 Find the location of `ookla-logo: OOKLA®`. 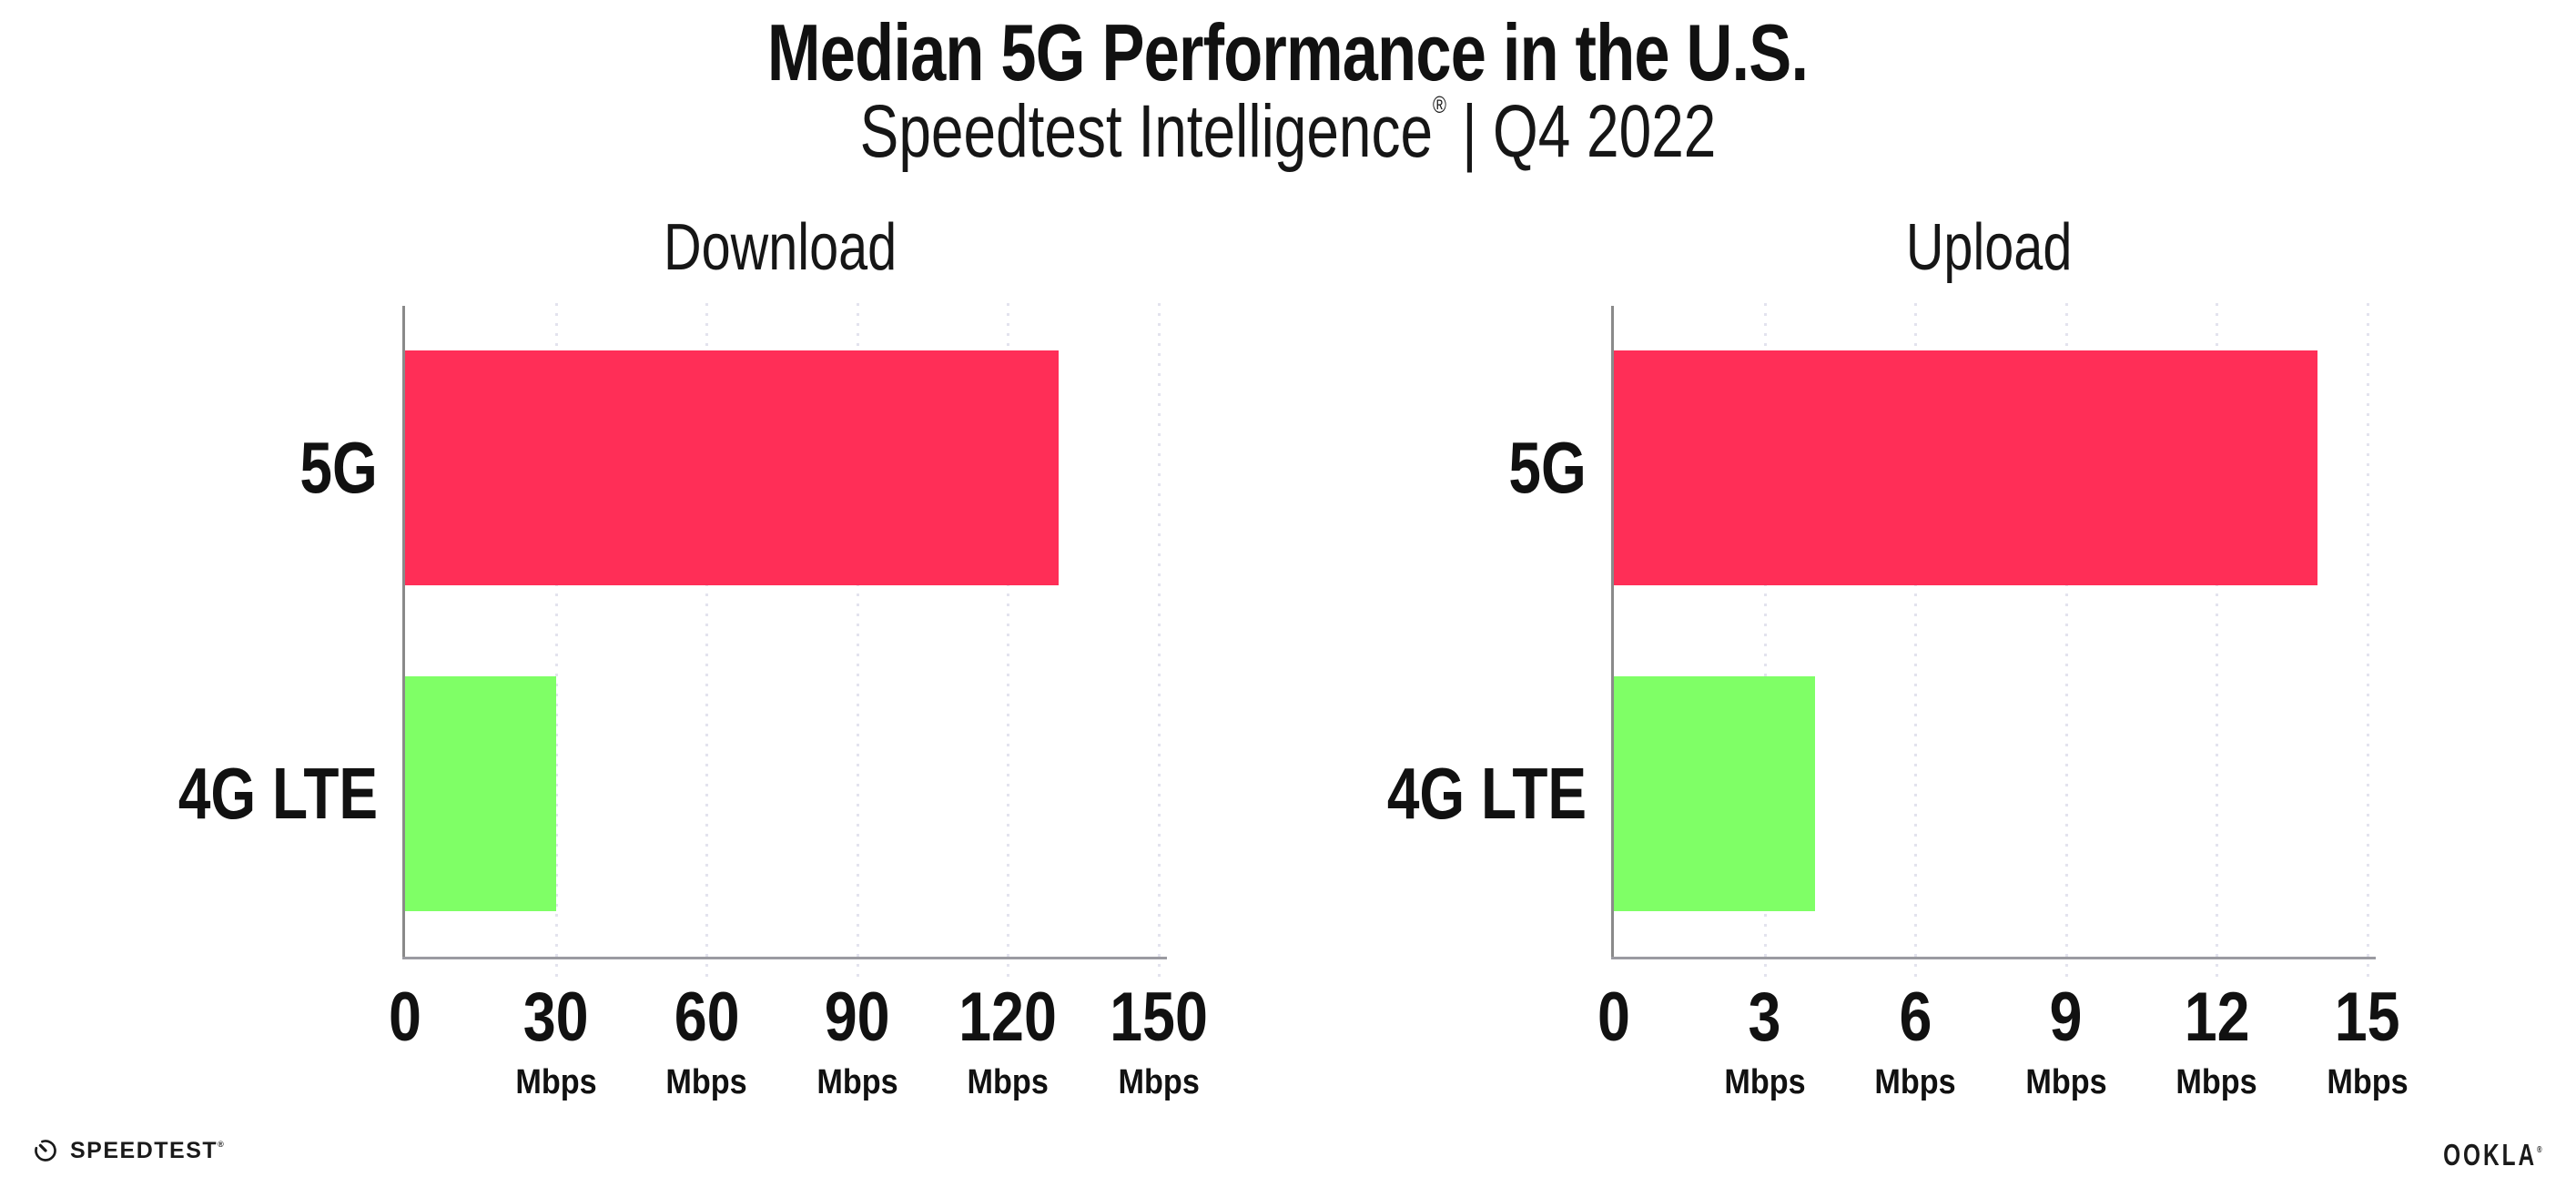

ookla-logo: OOKLA® is located at coordinates (2475, 1155).